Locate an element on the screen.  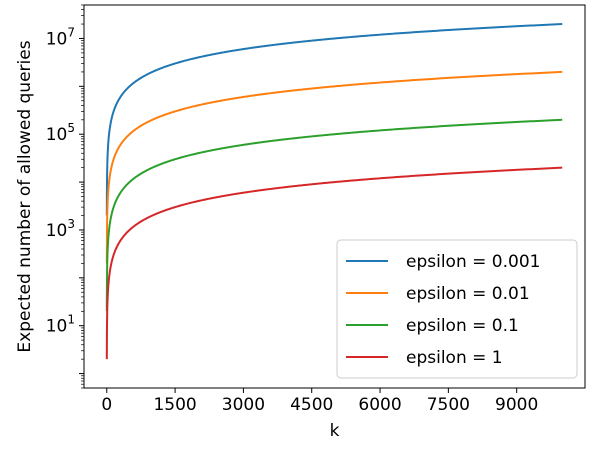
y-tick-label: 10⁵ is located at coordinates (60, 133).